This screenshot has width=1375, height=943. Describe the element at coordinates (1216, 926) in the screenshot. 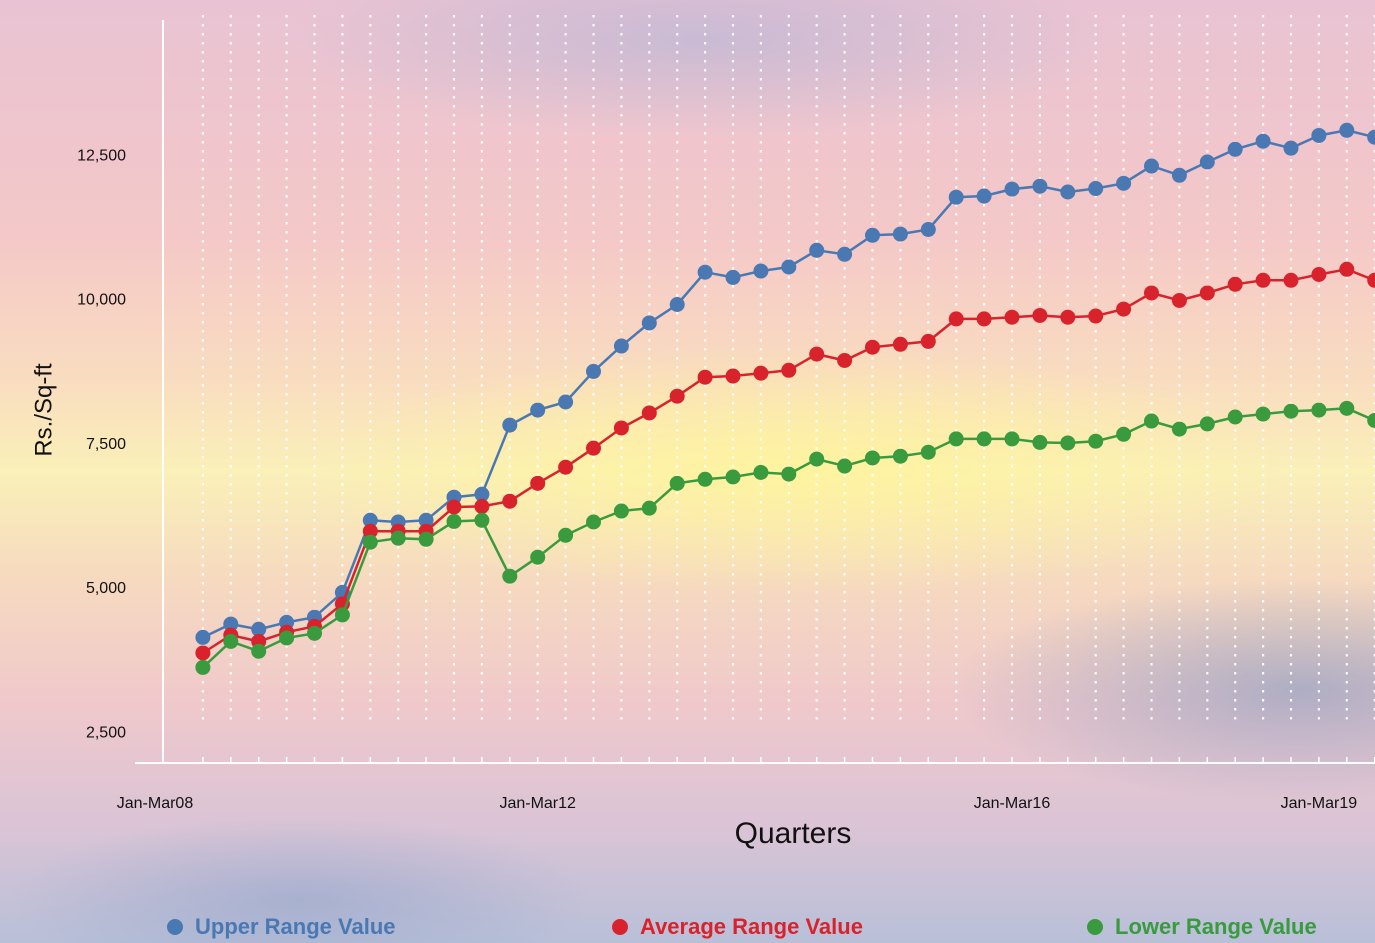

I see `legend-label: Lower Range Value` at that location.